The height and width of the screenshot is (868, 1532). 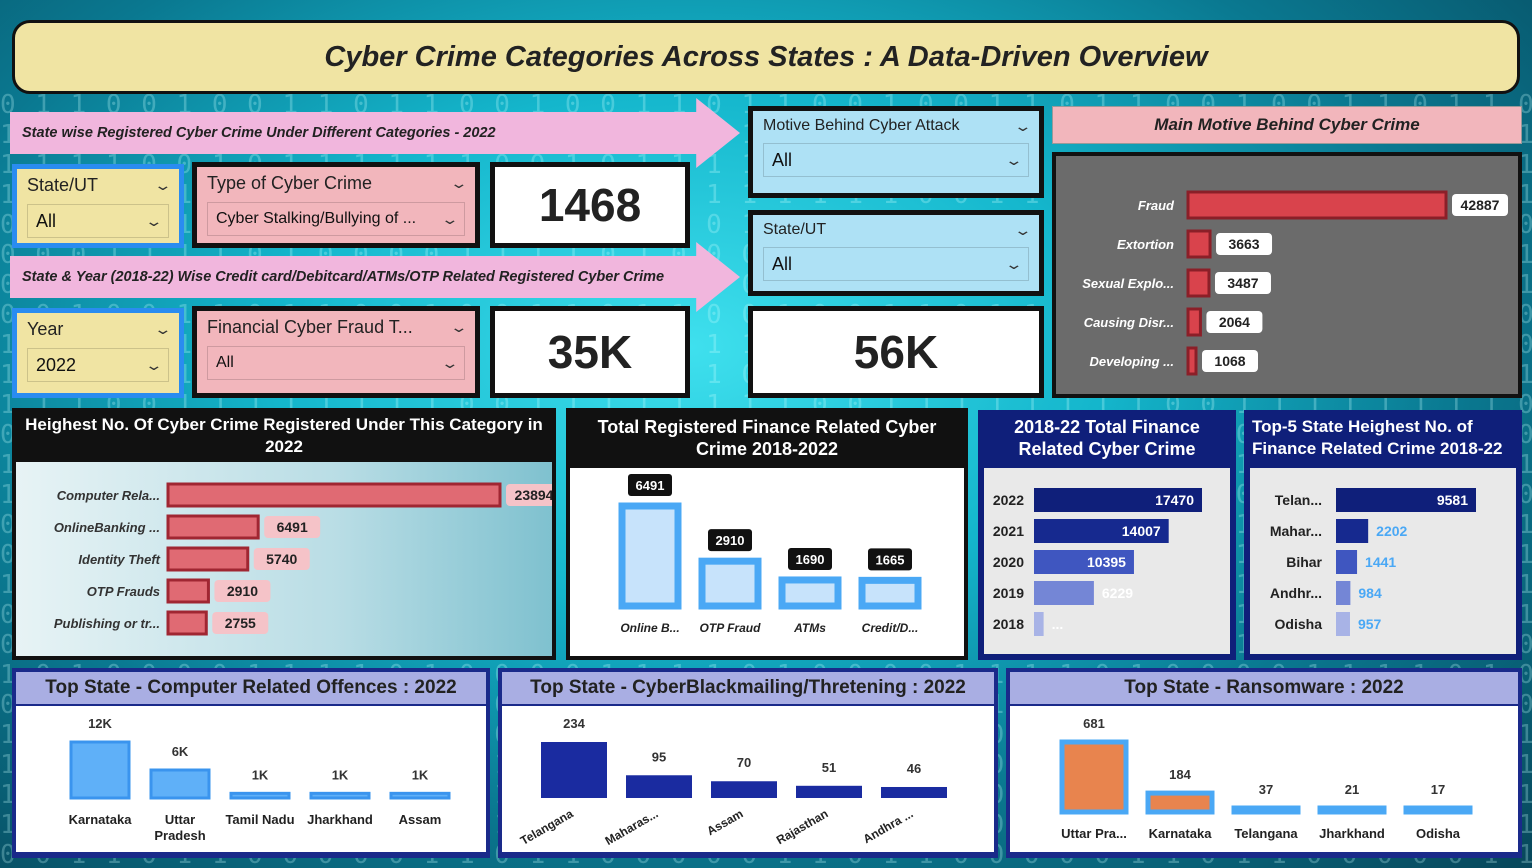 What do you see at coordinates (1094, 723) in the screenshot?
I see `data-label: 681` at bounding box center [1094, 723].